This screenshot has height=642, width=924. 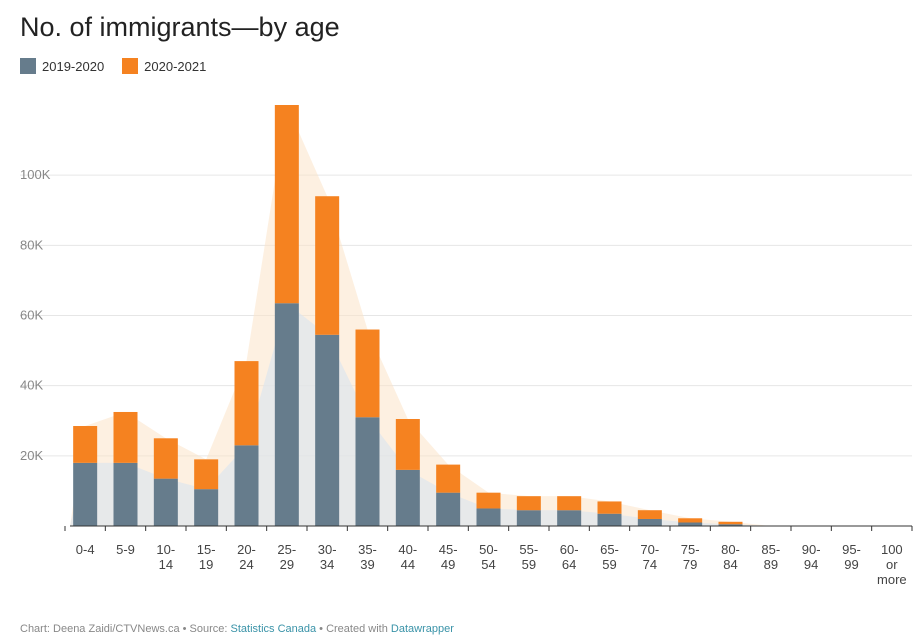 I want to click on x-tick-label-line: 95-, so click(x=851, y=549).